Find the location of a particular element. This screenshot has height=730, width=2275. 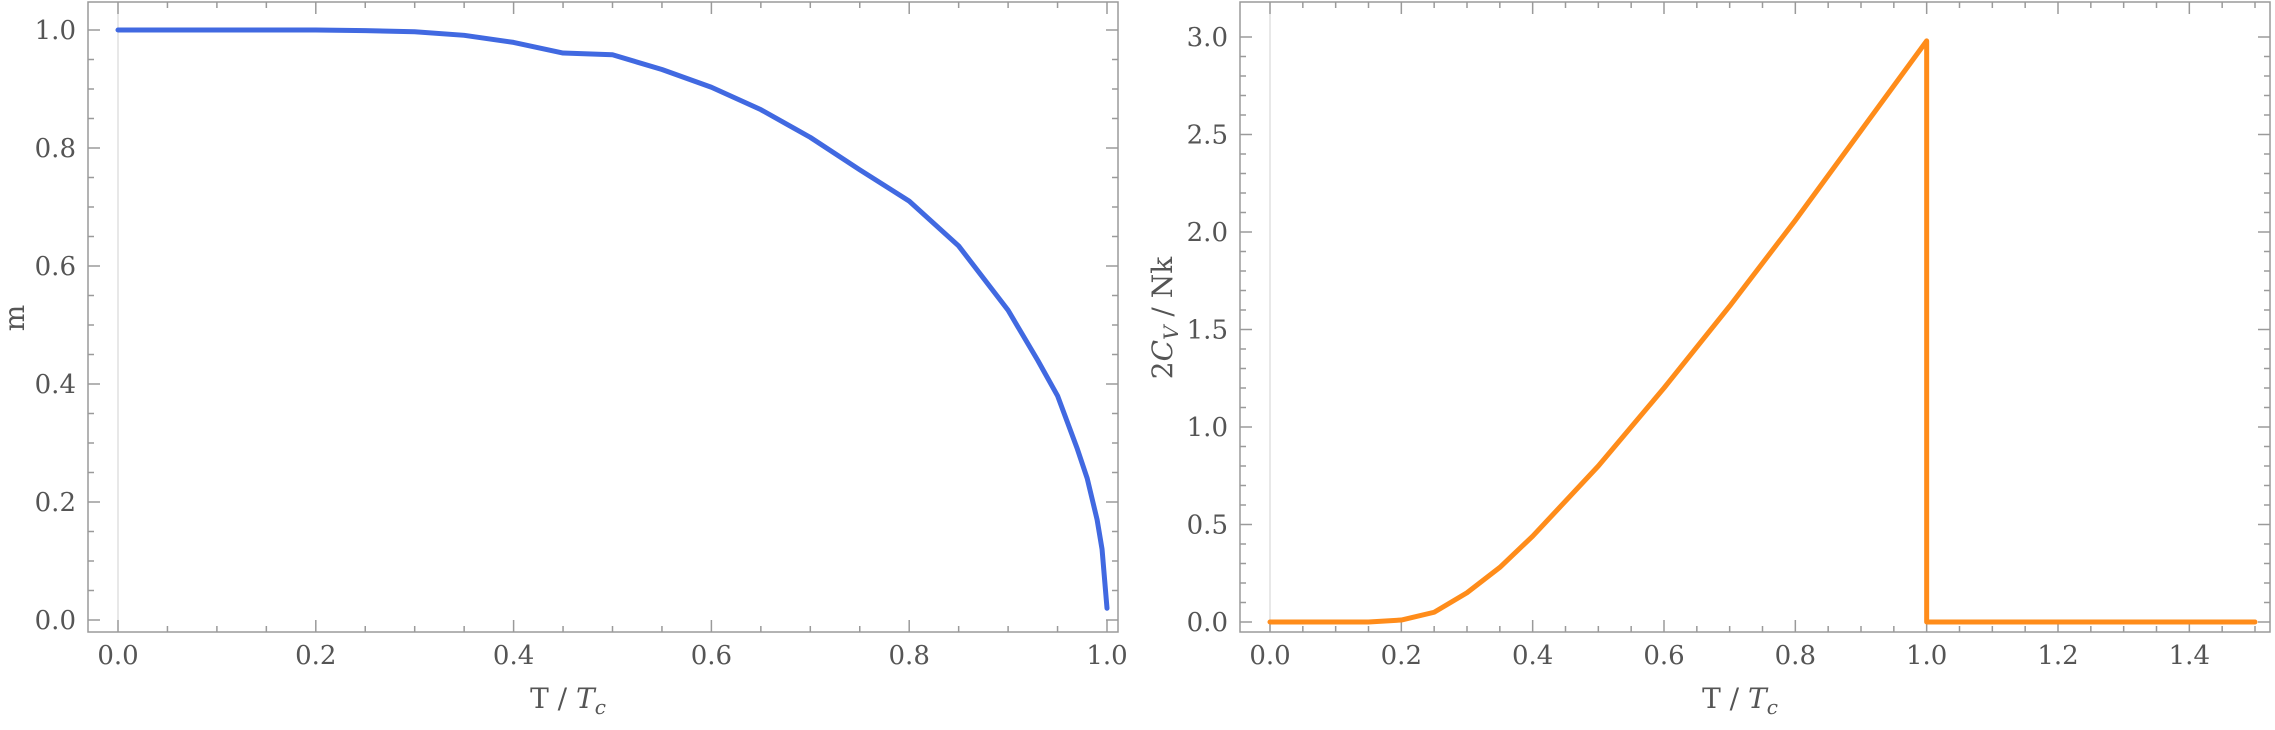

y-axis-title-subscript: V is located at coordinates (1171, 331).